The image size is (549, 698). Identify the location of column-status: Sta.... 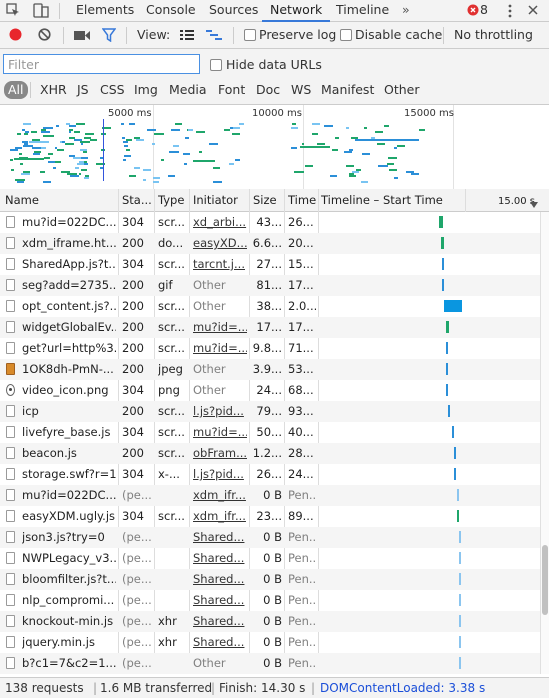
(137, 200).